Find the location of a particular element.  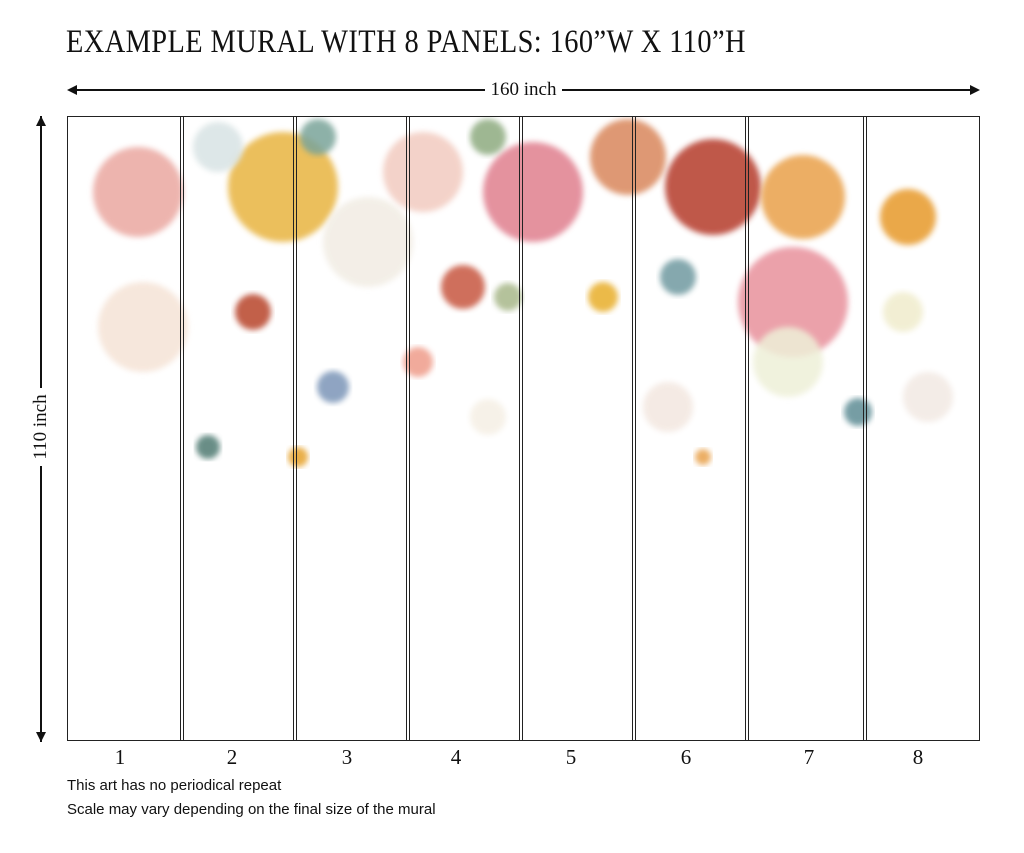

arrow-down-icon is located at coordinates (41, 737).